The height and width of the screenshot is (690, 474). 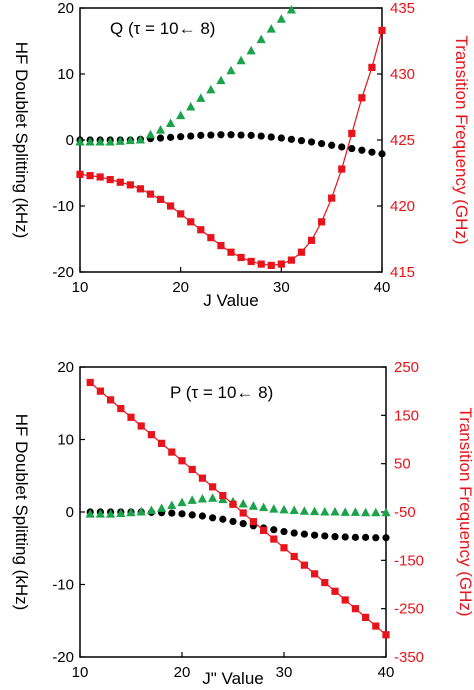 I want to click on y-right-tick-label: 50, so click(x=402, y=464).